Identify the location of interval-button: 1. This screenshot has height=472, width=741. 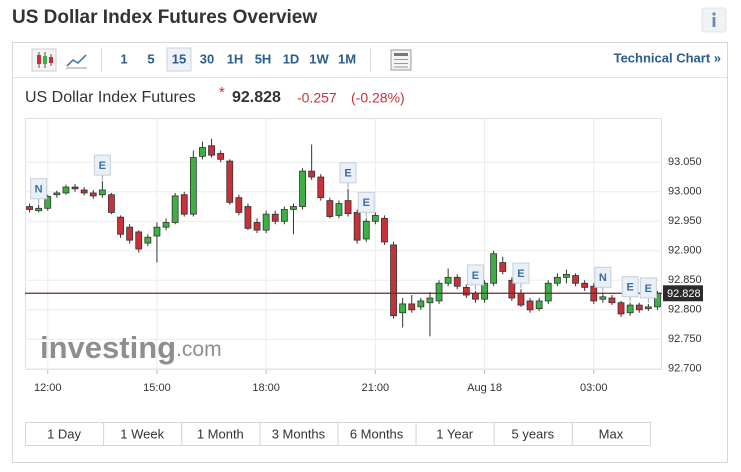
(123, 58).